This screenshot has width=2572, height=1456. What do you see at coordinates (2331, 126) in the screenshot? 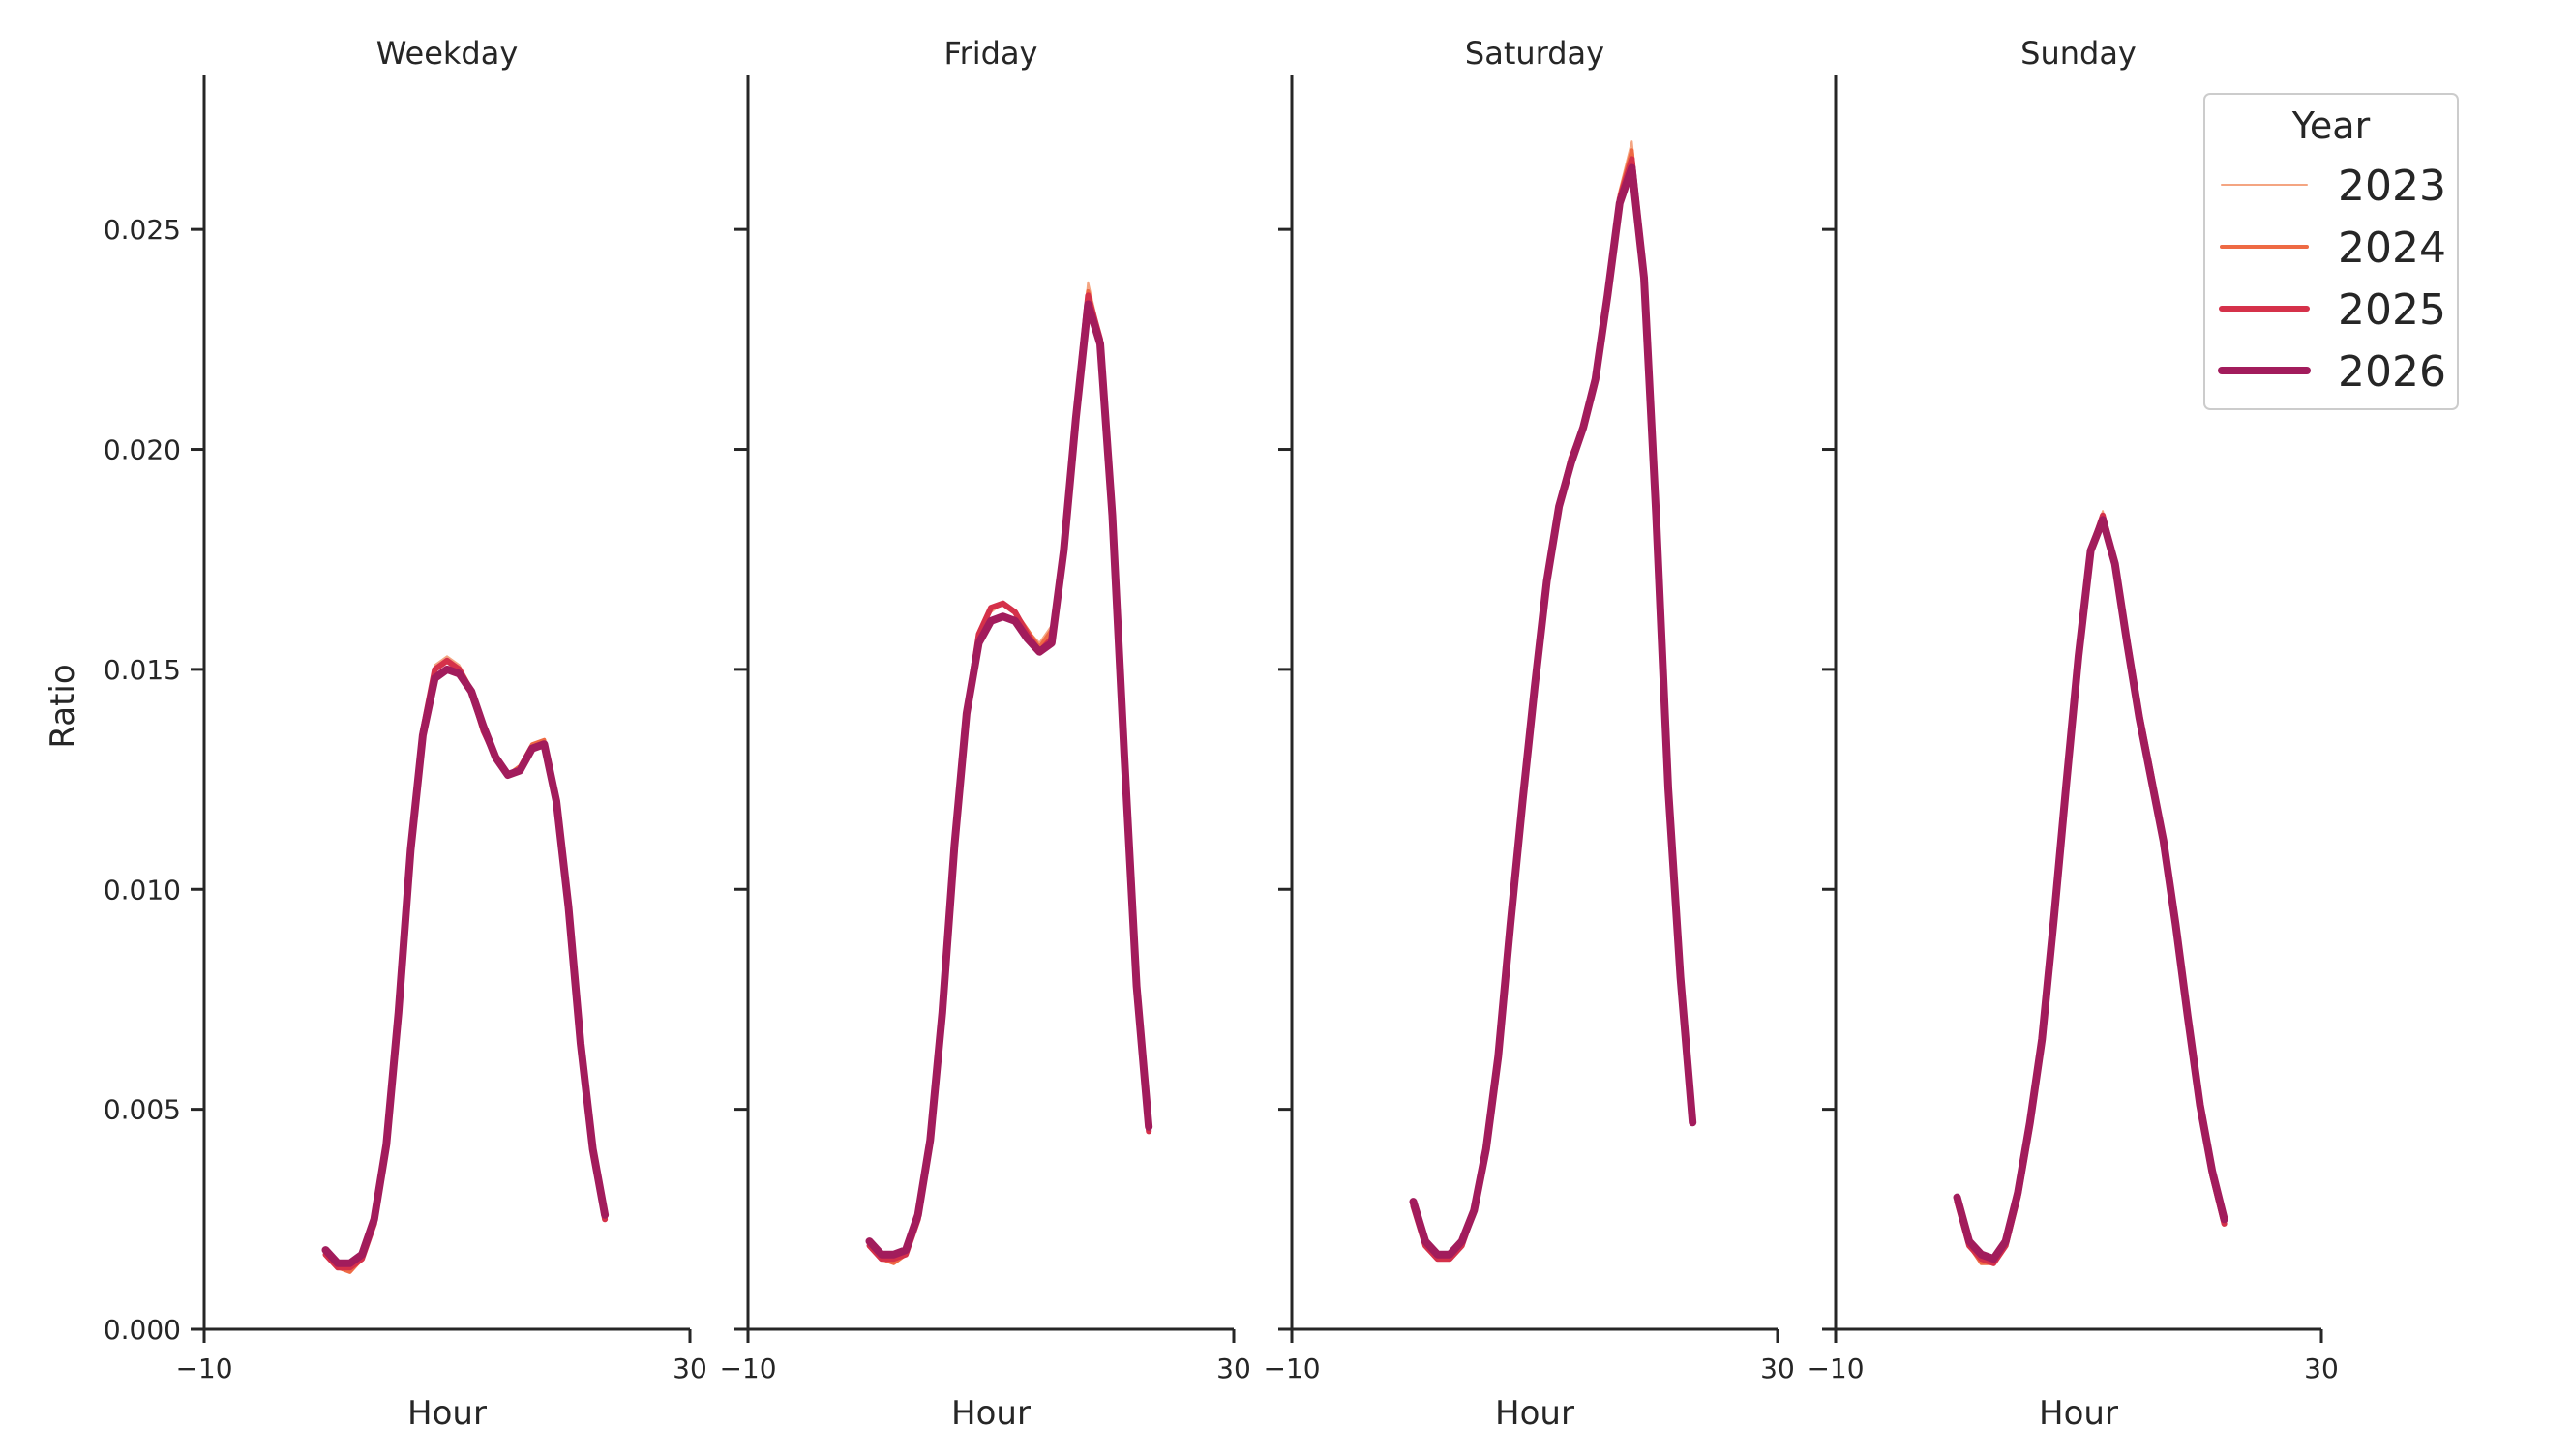
I see `legend-title: Year` at bounding box center [2331, 126].